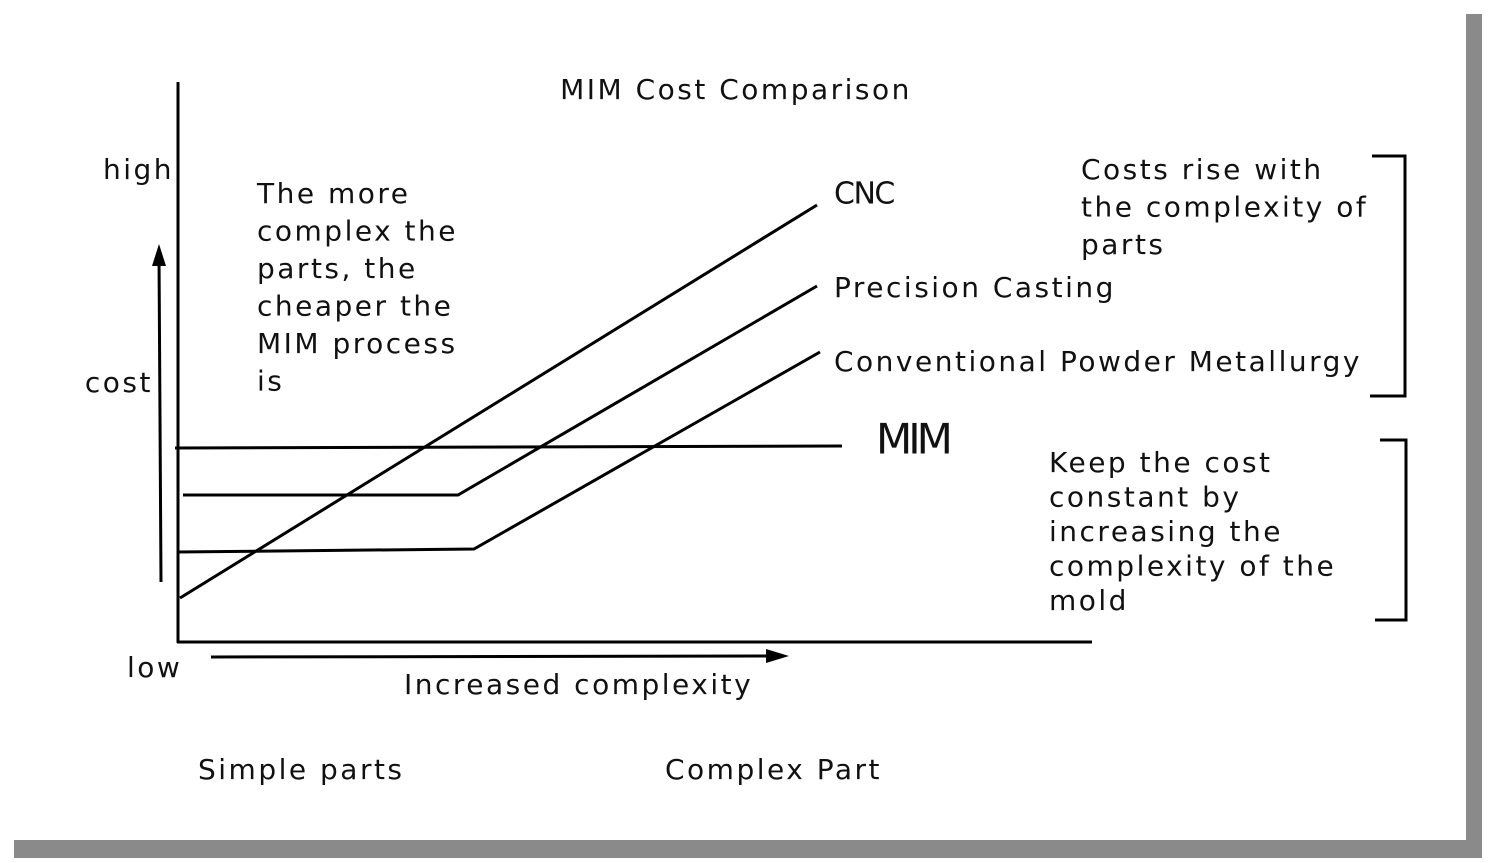 The image size is (1500, 863). What do you see at coordinates (355, 306) in the screenshot?
I see `note-line: cheaper the` at bounding box center [355, 306].